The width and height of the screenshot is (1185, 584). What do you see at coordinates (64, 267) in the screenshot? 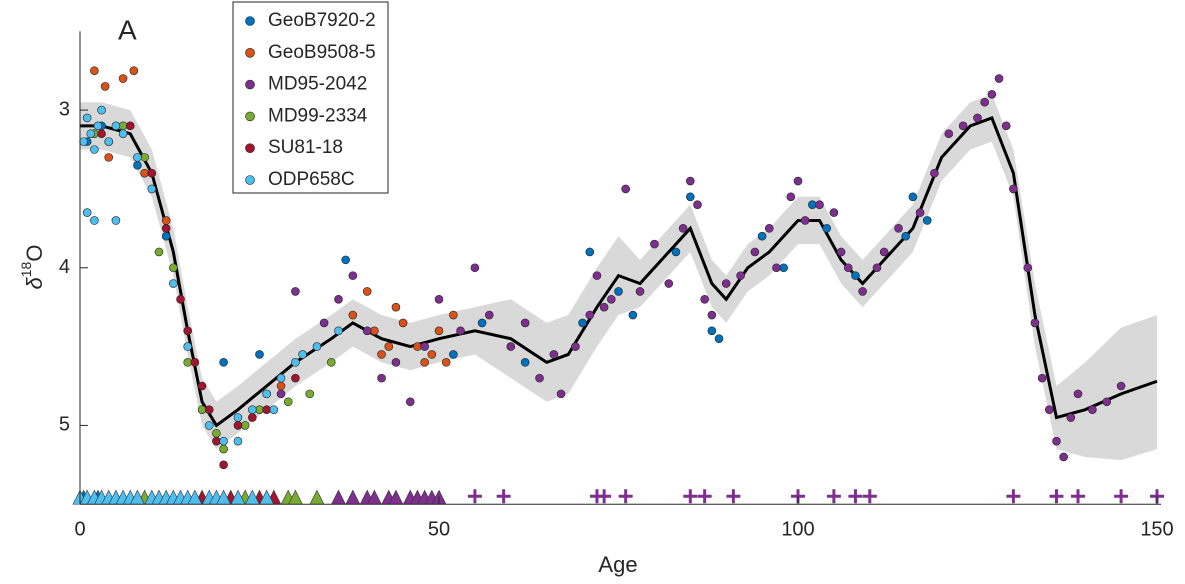
I see `y-tick-label: 4` at bounding box center [64, 267].